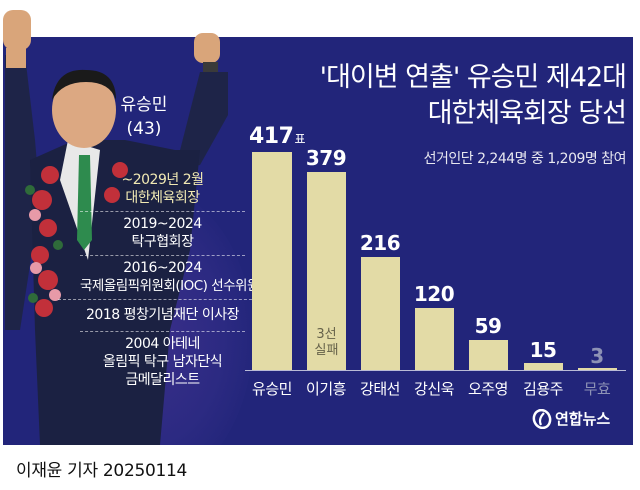 This screenshot has height=490, width=640. I want to click on x-axis-baseline, so click(435, 370).